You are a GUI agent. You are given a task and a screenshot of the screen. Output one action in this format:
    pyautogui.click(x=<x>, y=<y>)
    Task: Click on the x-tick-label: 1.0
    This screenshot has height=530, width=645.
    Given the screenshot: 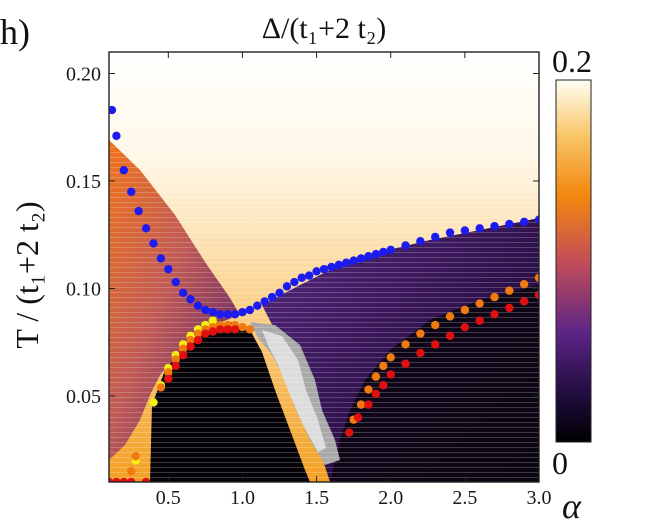 What is the action you would take?
    pyautogui.click(x=242, y=498)
    